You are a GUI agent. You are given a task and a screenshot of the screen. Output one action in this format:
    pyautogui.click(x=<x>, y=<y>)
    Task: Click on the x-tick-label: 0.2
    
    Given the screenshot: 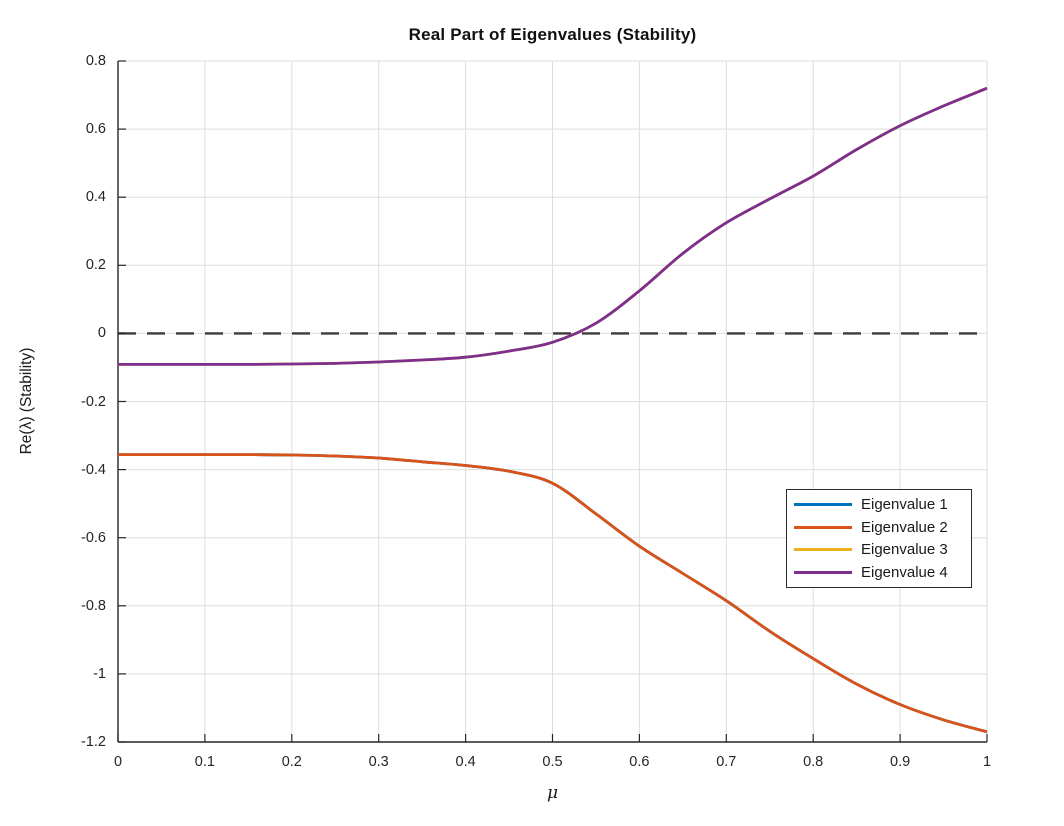 What is the action you would take?
    pyautogui.click(x=291, y=762)
    